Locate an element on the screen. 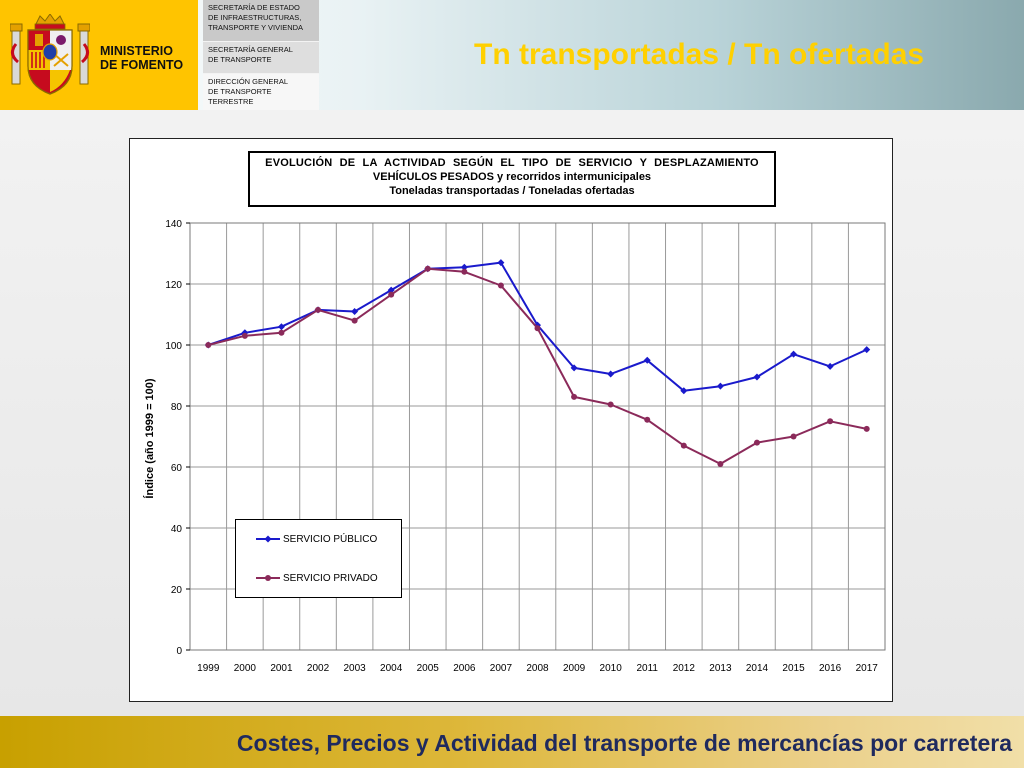 The width and height of the screenshot is (1024, 768). x-tick-label: 2014 is located at coordinates (757, 668).